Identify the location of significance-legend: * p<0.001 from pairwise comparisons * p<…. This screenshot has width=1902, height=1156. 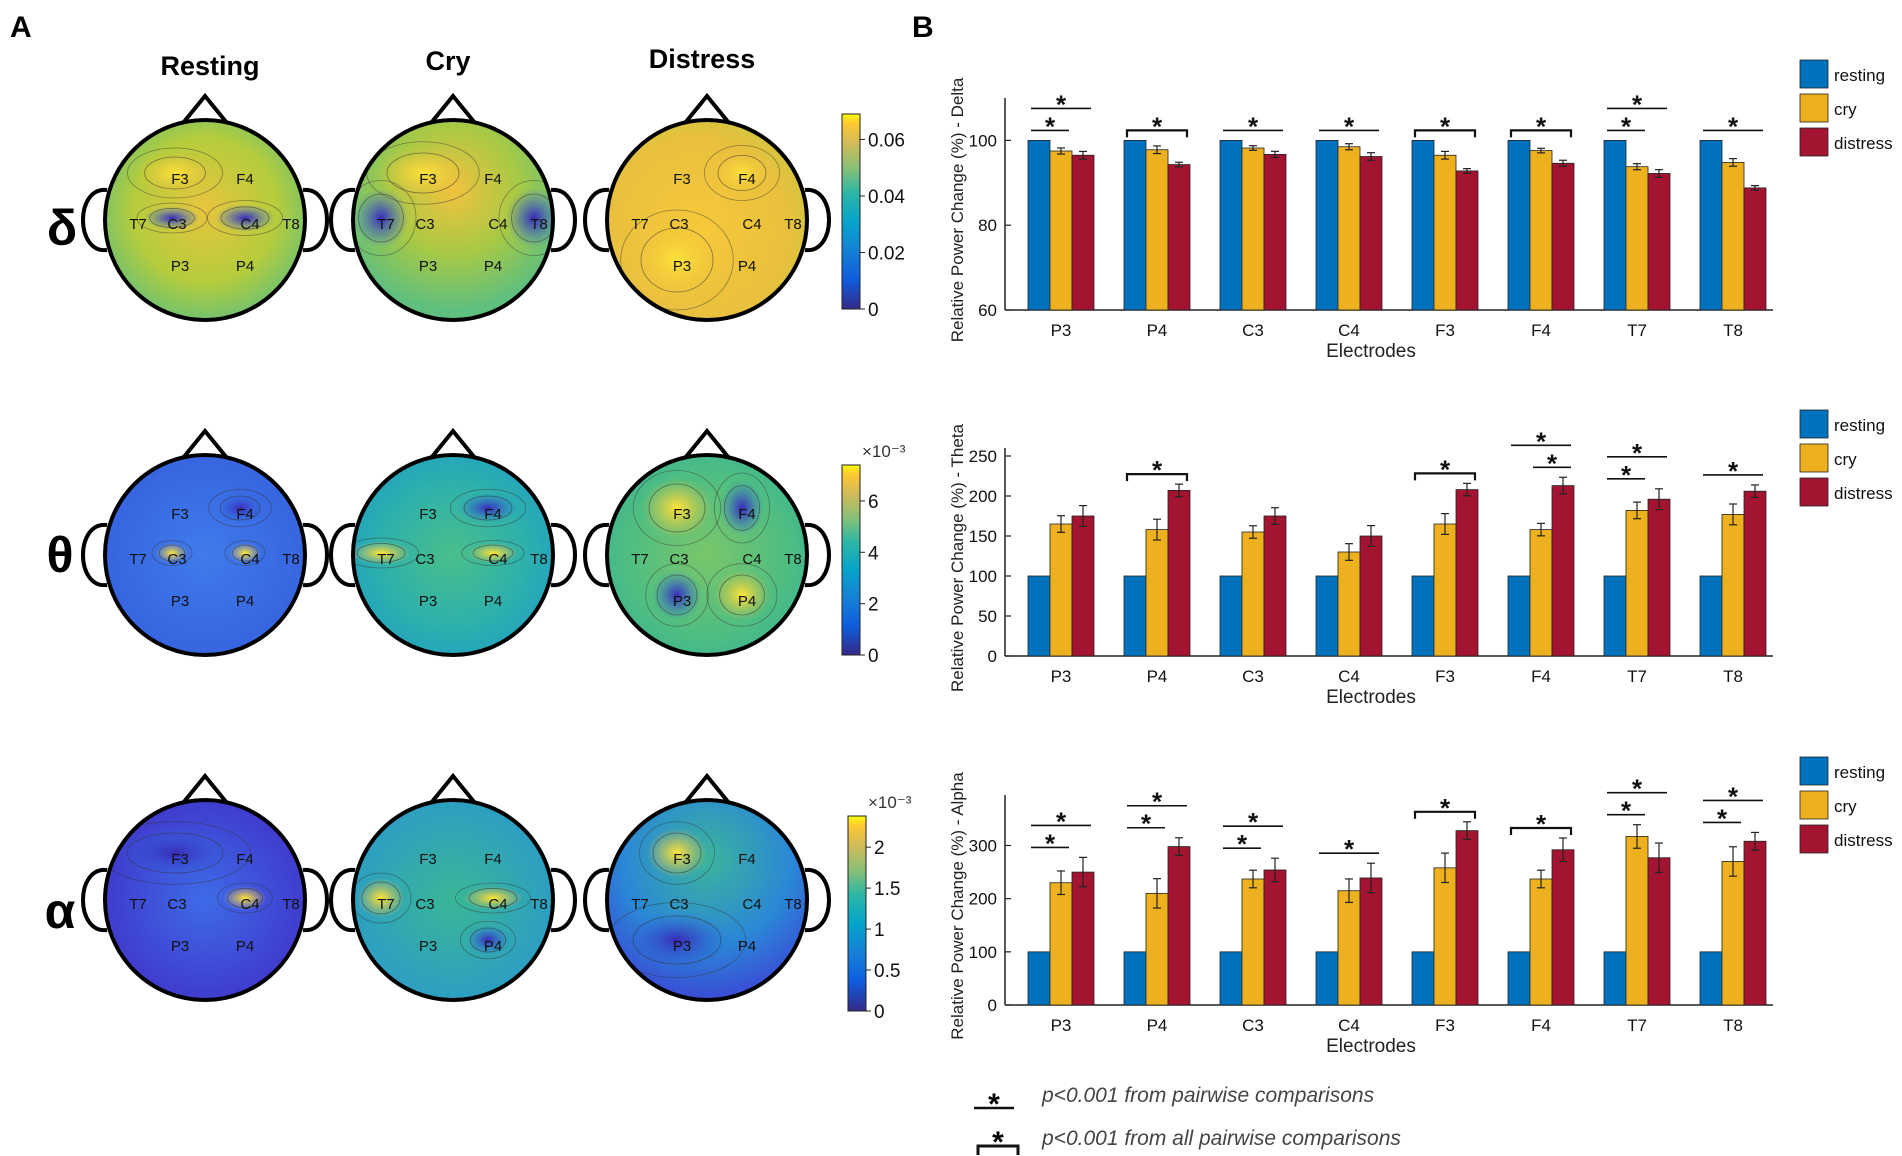
(1187, 1120).